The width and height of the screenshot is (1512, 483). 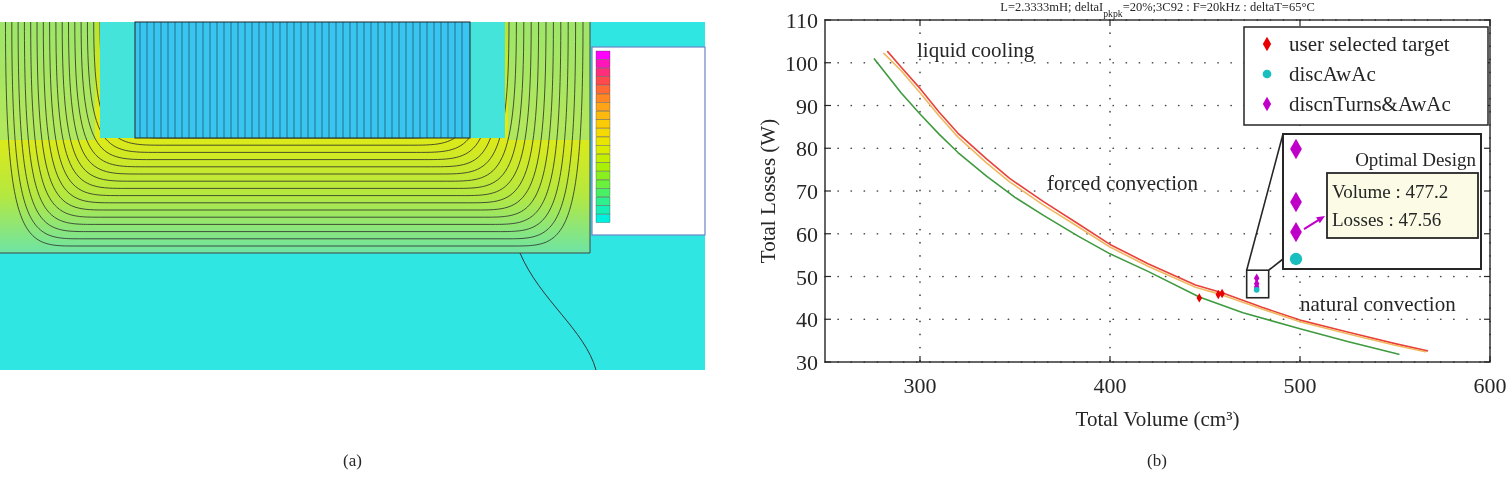 What do you see at coordinates (1369, 44) in the screenshot?
I see `legend-label: user selected target` at bounding box center [1369, 44].